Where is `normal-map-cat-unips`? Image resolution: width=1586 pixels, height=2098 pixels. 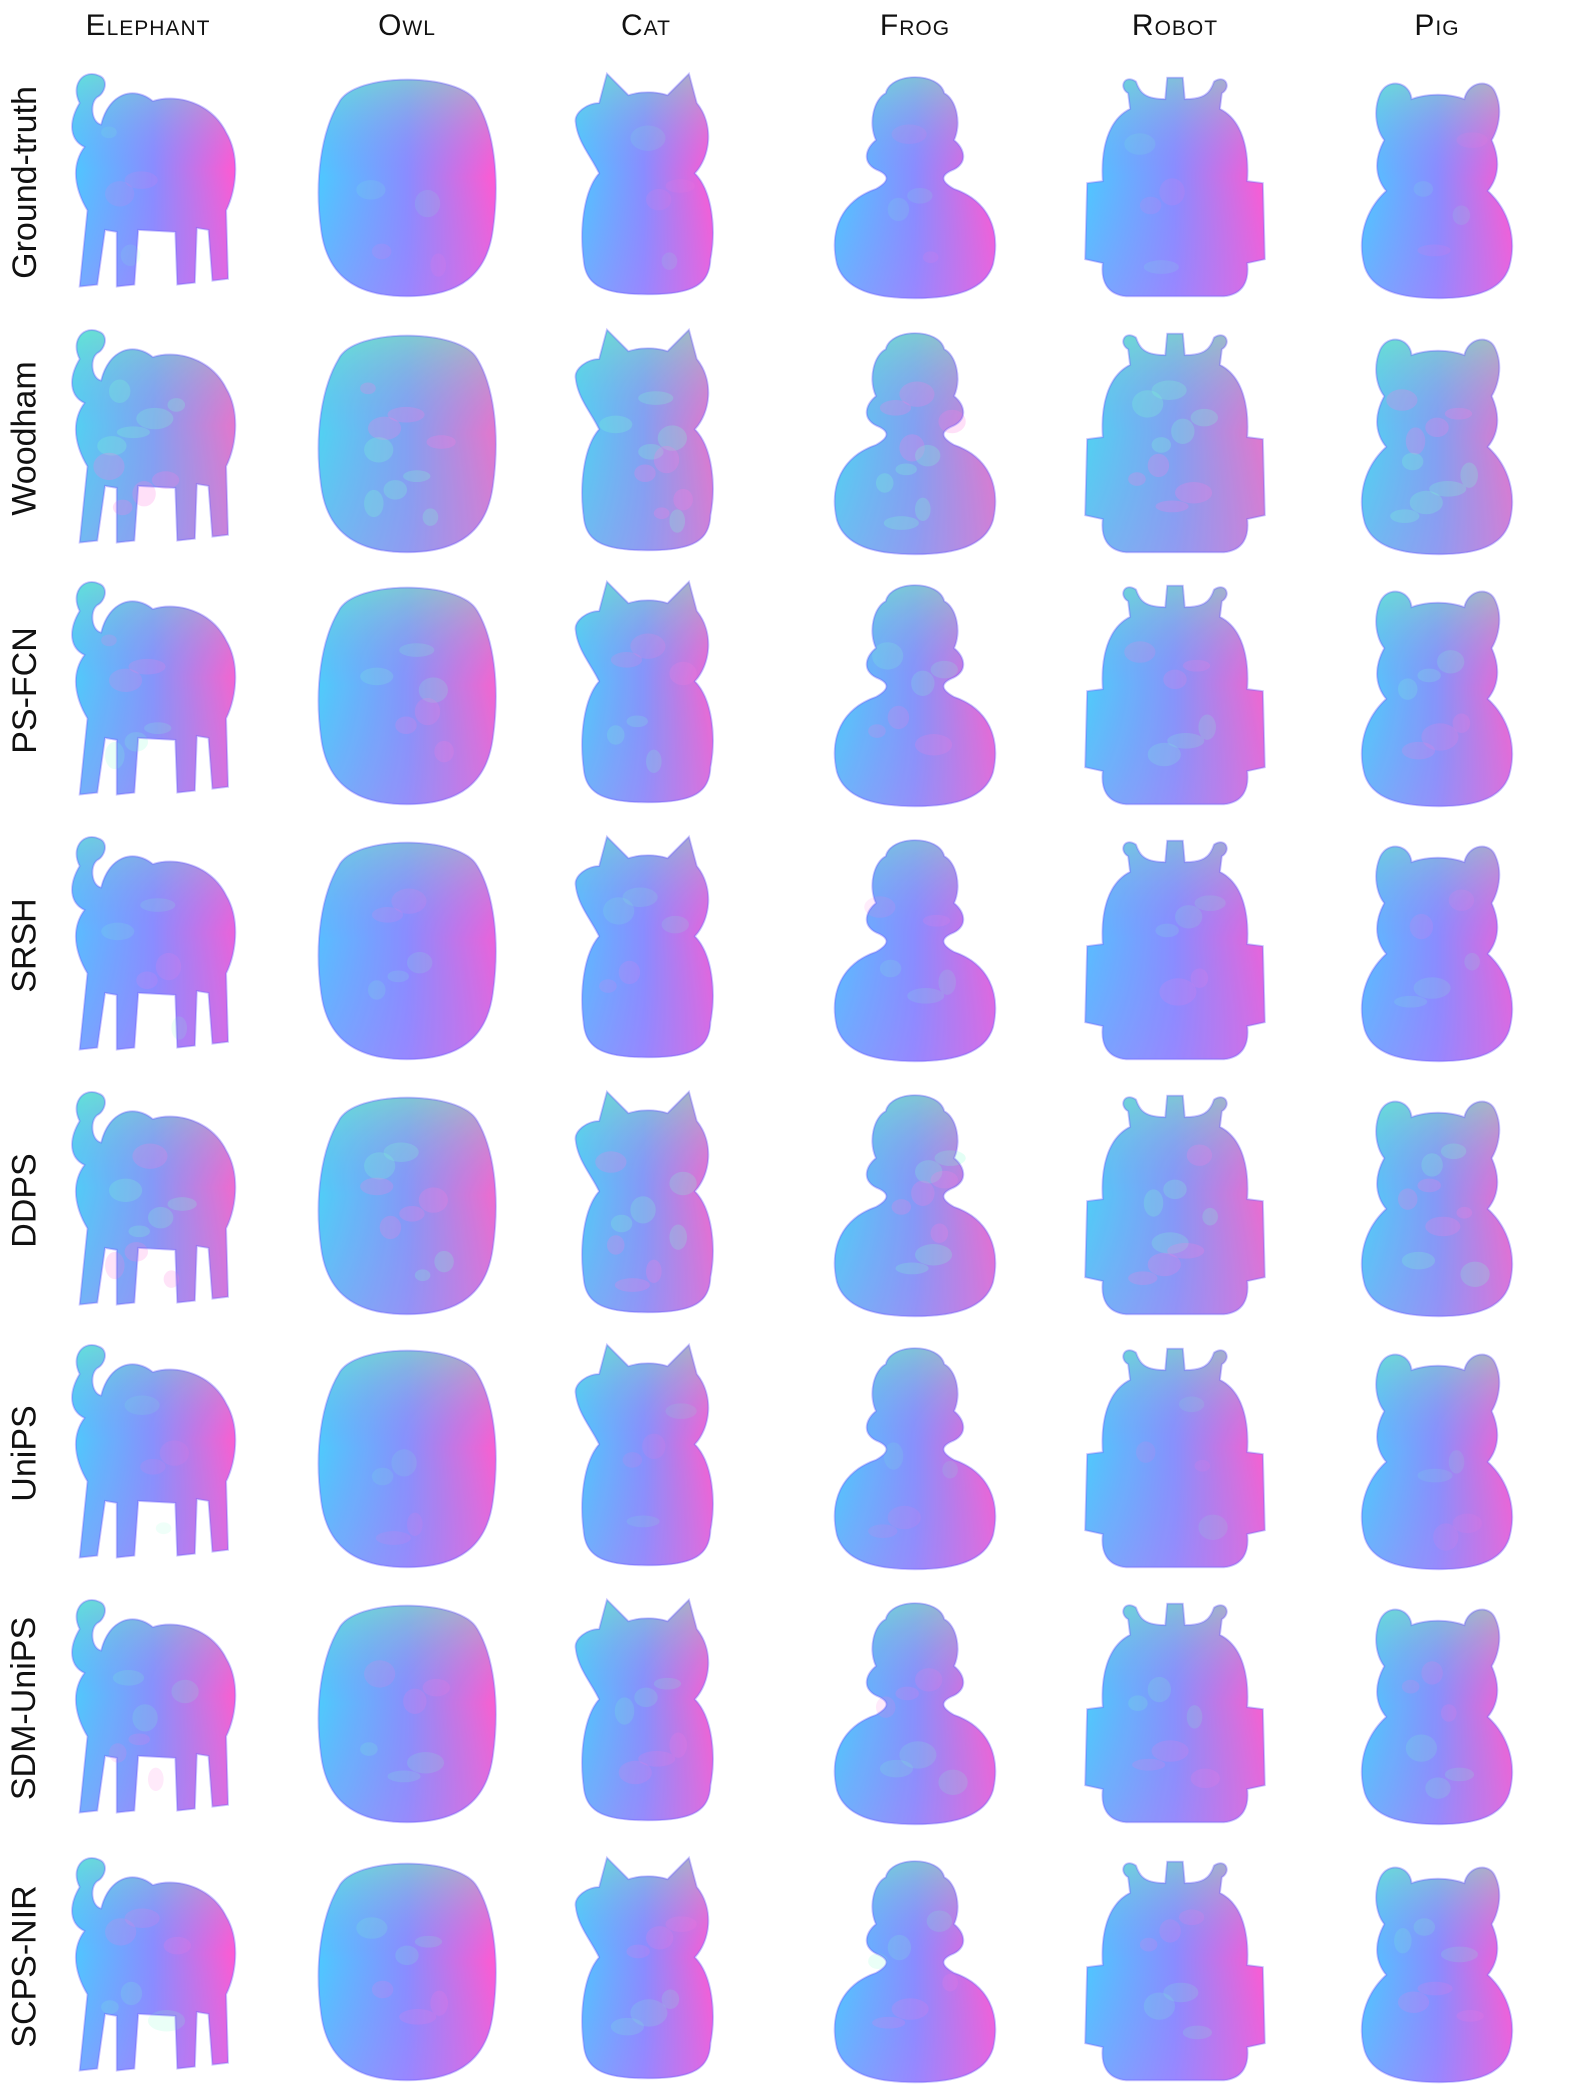
normal-map-cat-unips is located at coordinates (646, 1457).